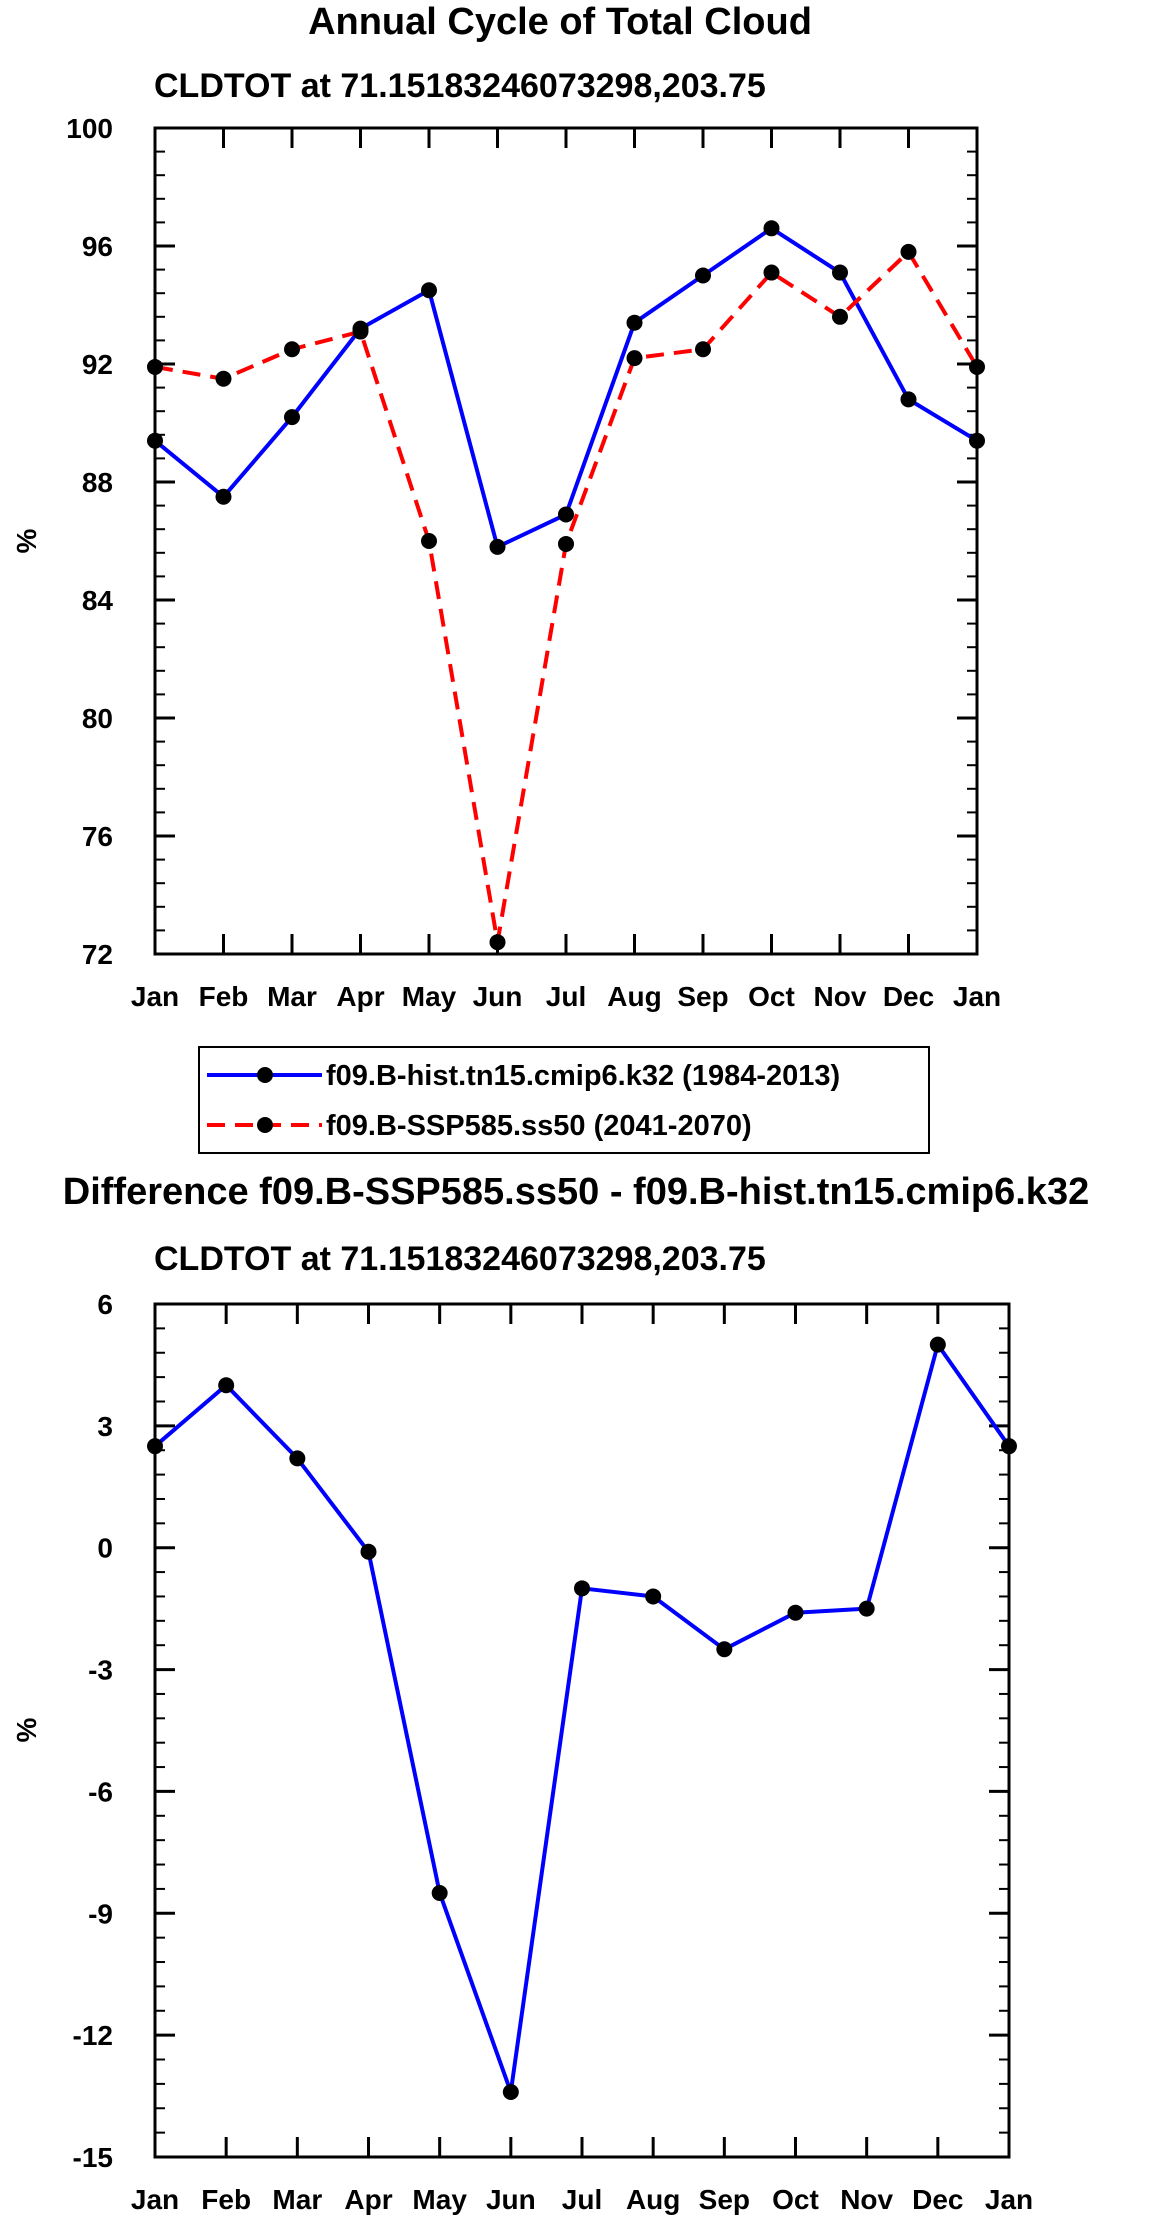  What do you see at coordinates (539, 1126) in the screenshot?
I see `legend-label-ssp: f09.B-SSP585.ss50 (2041-2070)` at bounding box center [539, 1126].